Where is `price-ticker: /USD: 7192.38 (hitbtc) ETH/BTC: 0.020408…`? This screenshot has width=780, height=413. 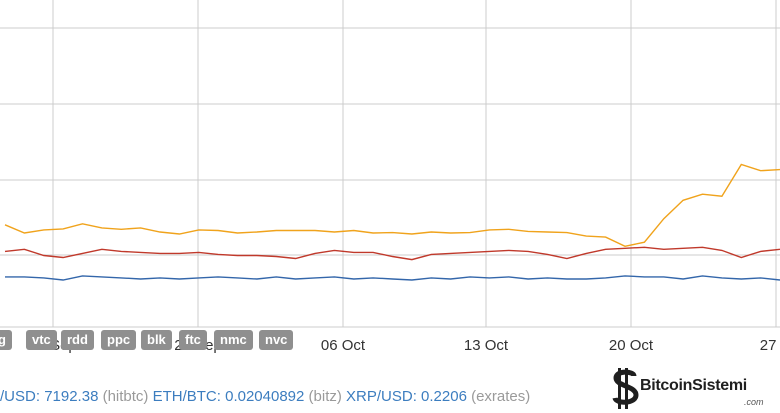 price-ticker: /USD: 7192.38 (hitbtc) ETH/BTC: 0.020408… is located at coordinates (300, 397).